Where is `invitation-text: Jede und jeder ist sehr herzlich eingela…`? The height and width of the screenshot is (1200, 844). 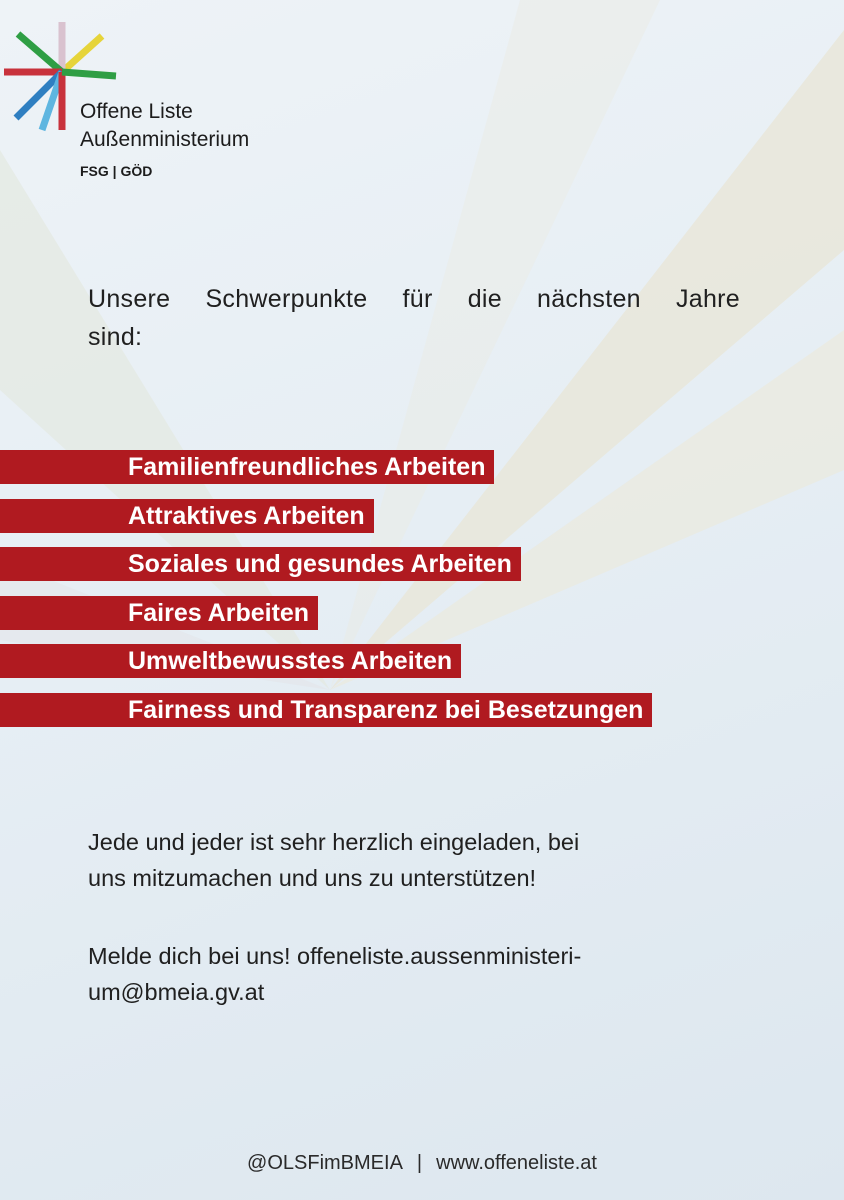 invitation-text: Jede und jeder ist sehr herzlich eingela… is located at coordinates (428, 860).